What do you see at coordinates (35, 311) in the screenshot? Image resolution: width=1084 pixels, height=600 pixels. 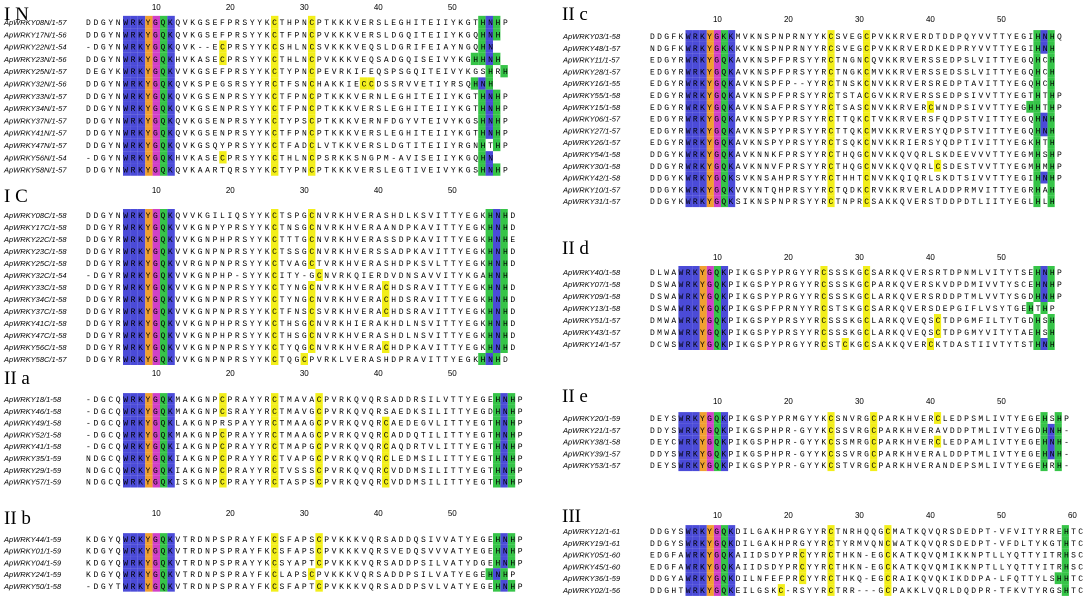 I see `sequence-name: ApWRKY37C/1-58` at bounding box center [35, 311].